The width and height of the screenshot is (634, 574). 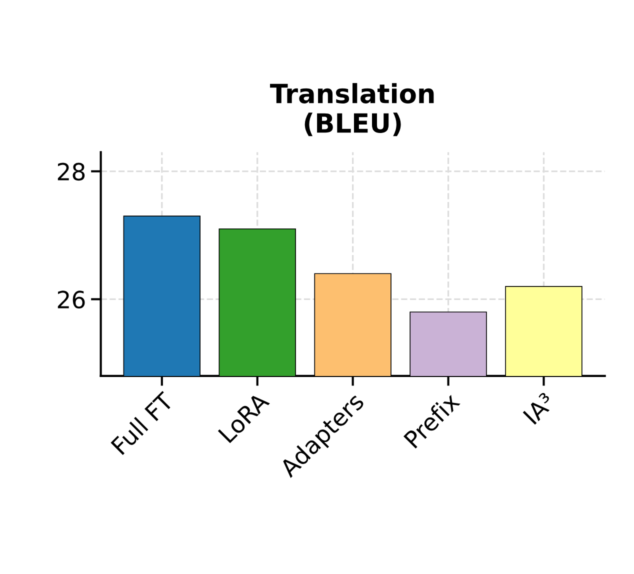 What do you see at coordinates (71, 171) in the screenshot?
I see `y-tick-label: 28` at bounding box center [71, 171].